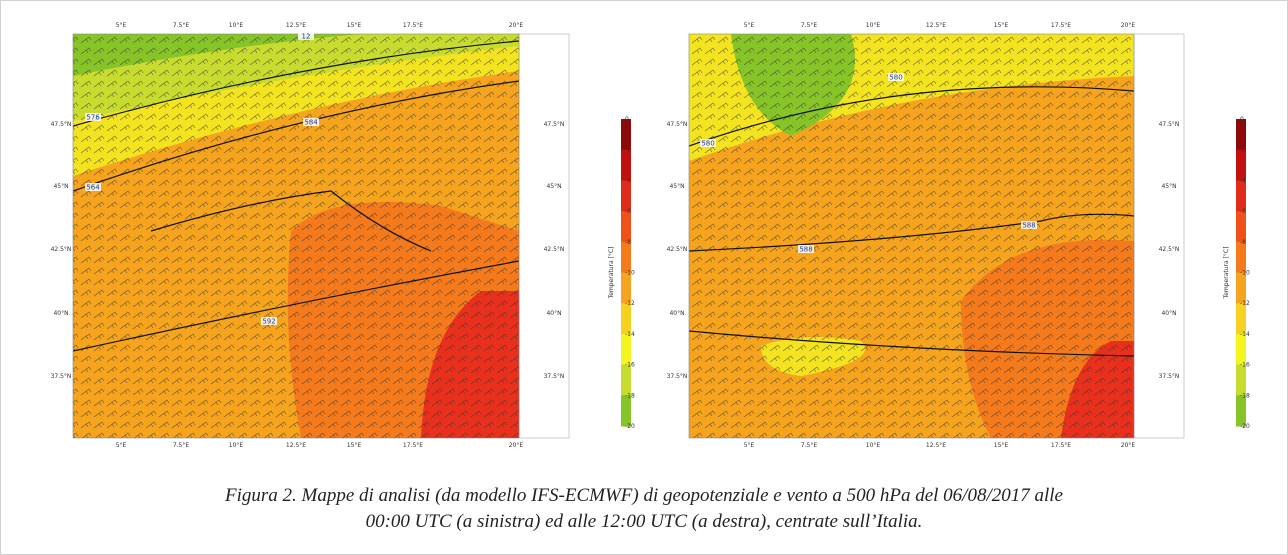 The image size is (1288, 555). What do you see at coordinates (268, 322) in the screenshot?
I see `contour-label: 592` at bounding box center [268, 322].